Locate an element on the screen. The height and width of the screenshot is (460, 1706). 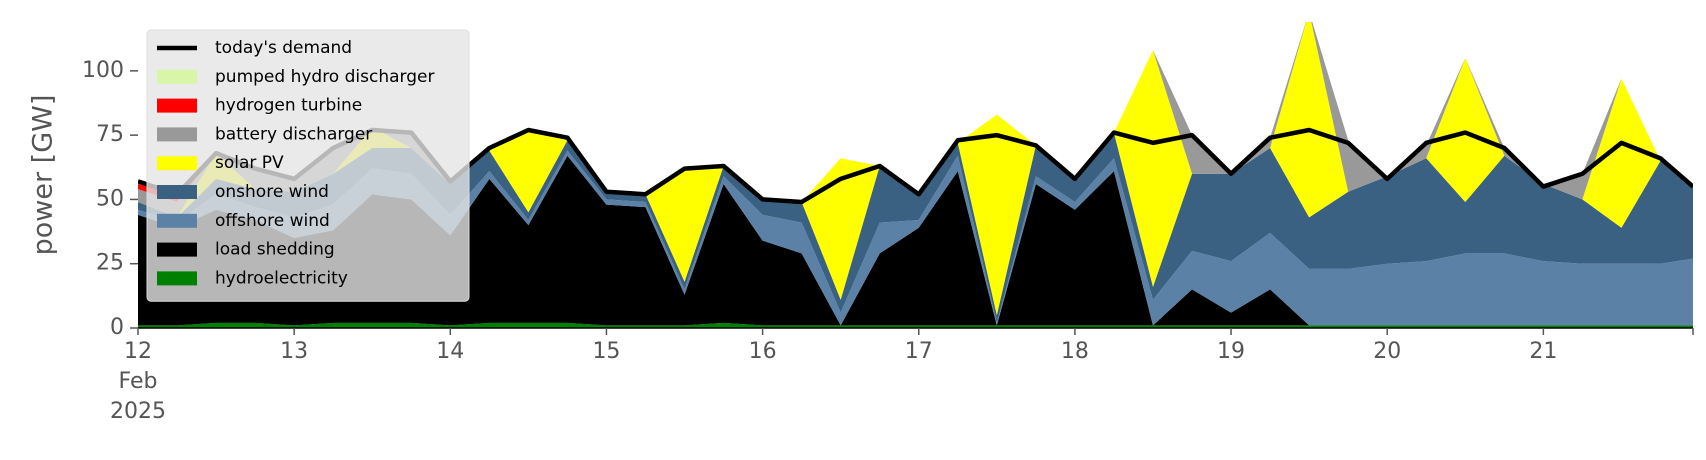
y-axis-label: power [GW] is located at coordinates (43, 175).